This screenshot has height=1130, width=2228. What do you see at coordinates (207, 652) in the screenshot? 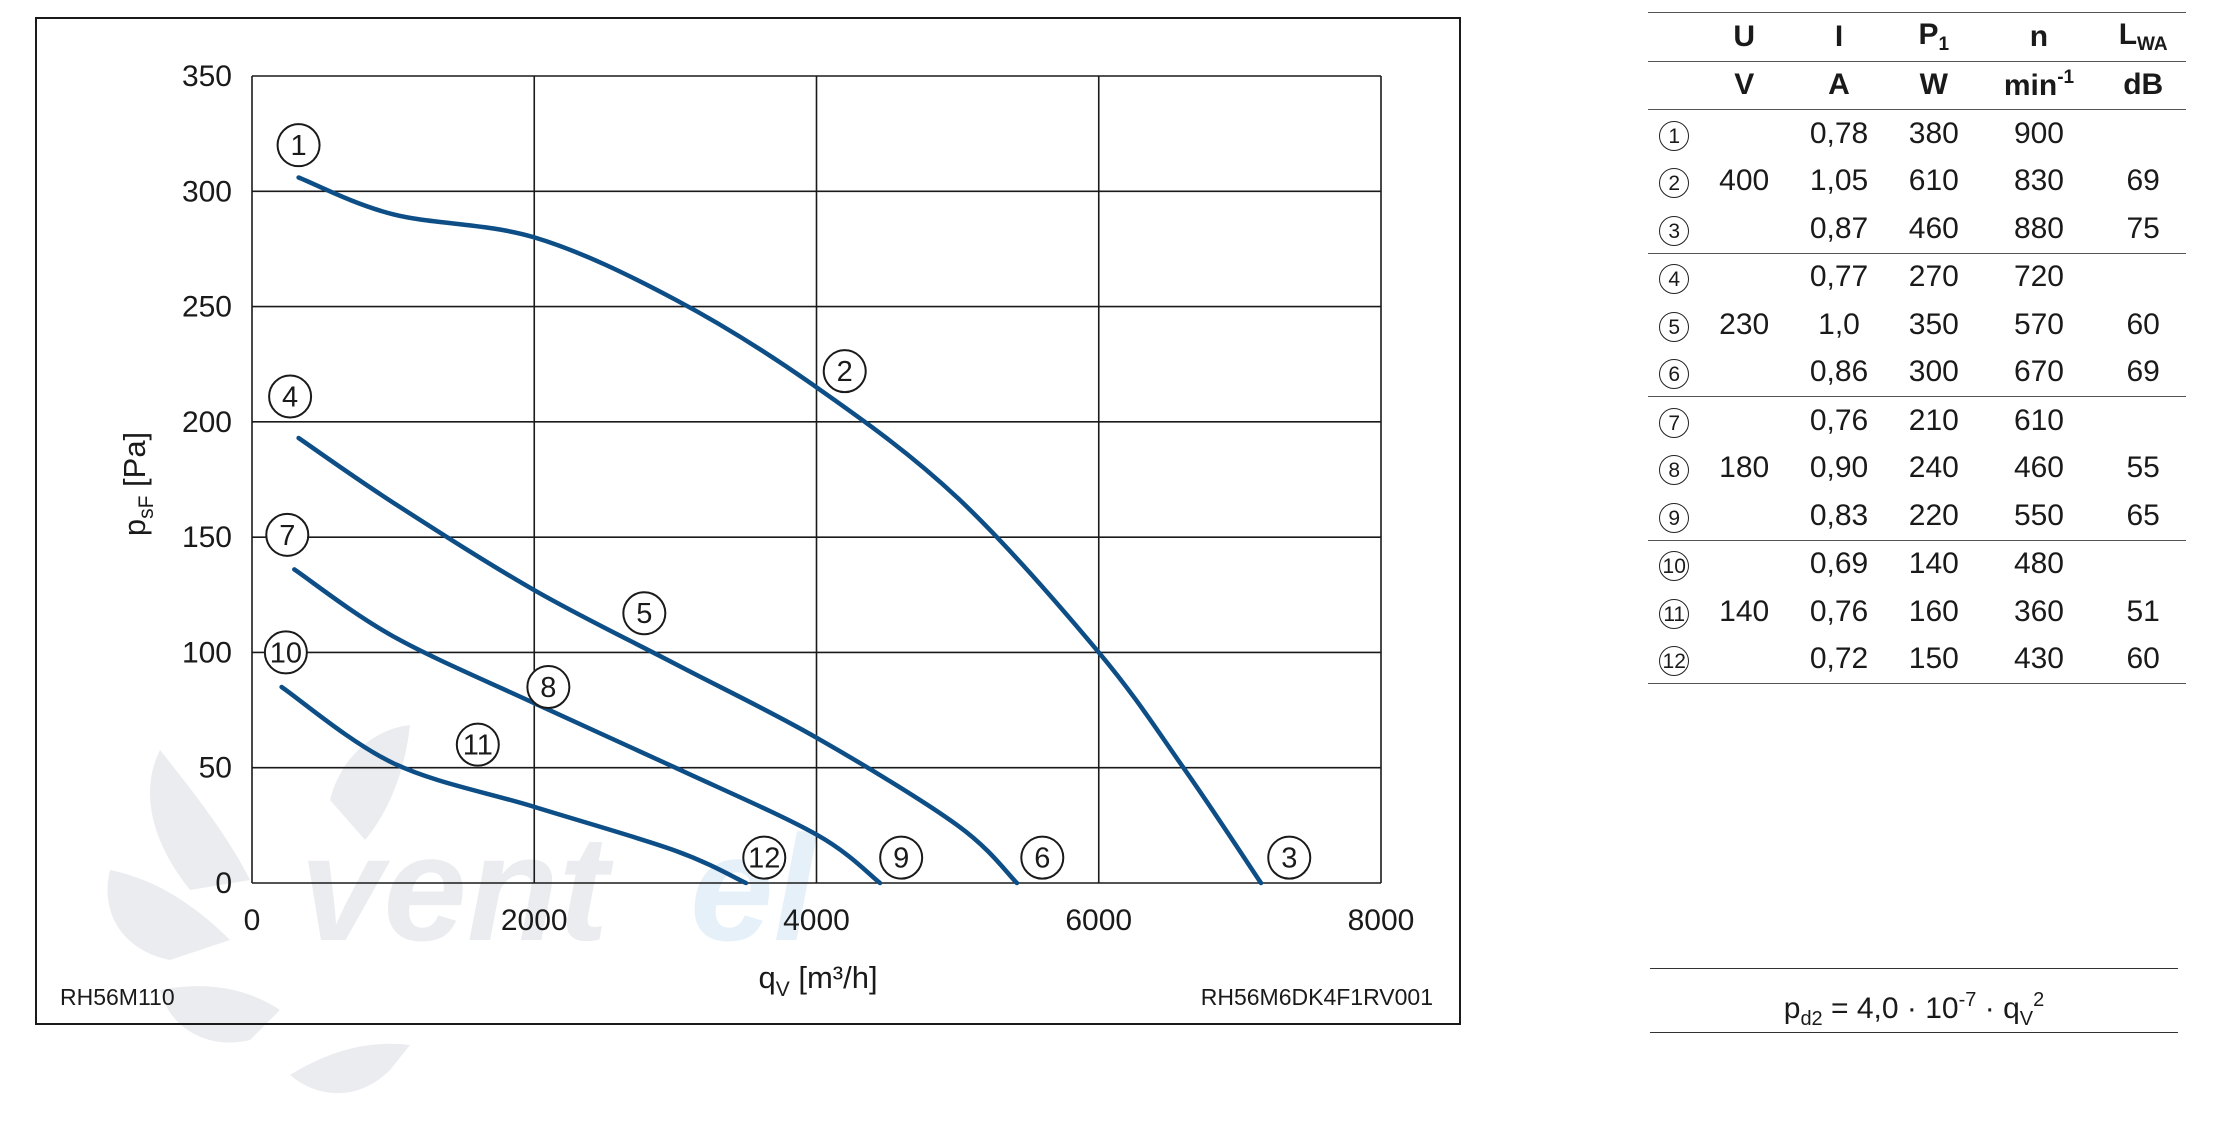
I see `y-tick-label: 100` at bounding box center [207, 652].